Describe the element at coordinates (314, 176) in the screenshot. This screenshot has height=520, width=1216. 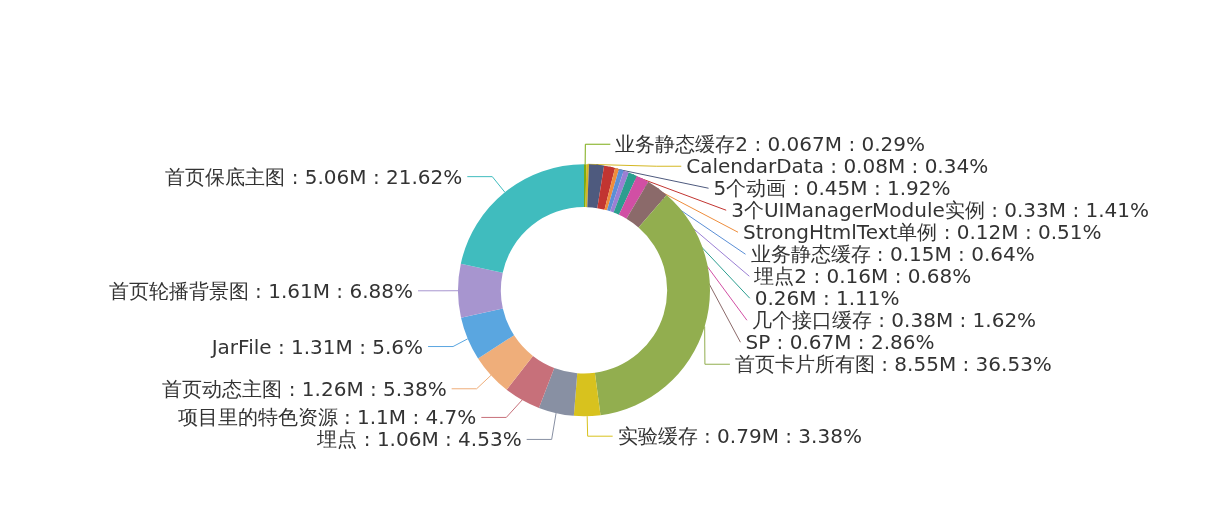
I see `slice-label: 首页保底主图 : 5.06M : 21.62%` at that location.